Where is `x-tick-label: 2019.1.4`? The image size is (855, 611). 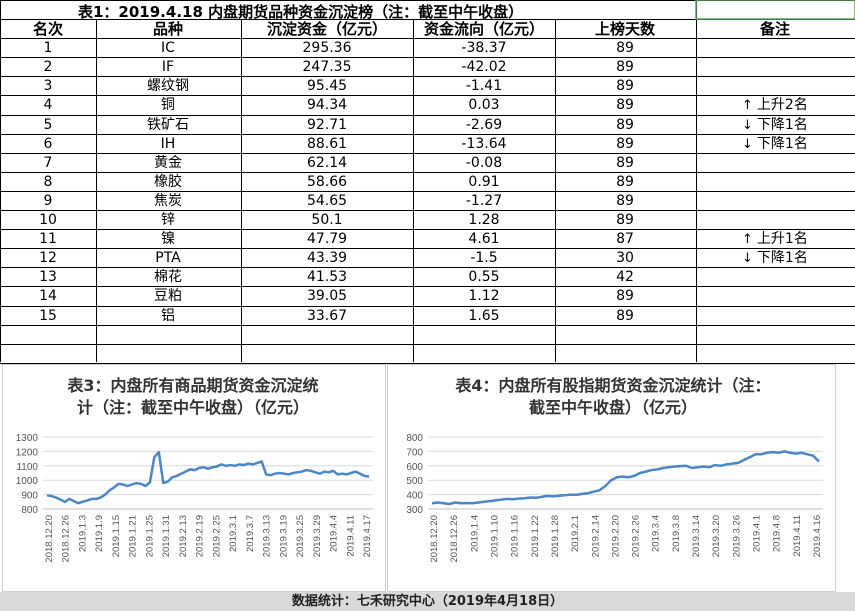
x-tick-label: 2019.1.4 is located at coordinates (474, 533).